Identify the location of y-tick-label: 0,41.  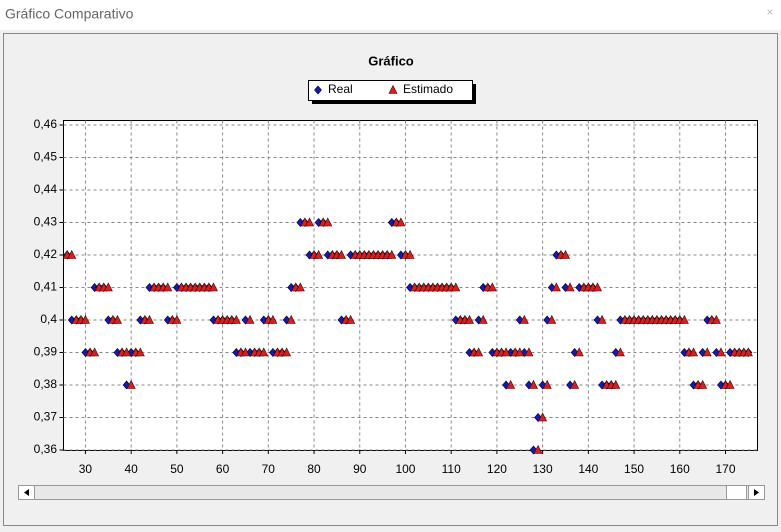
(46, 287).